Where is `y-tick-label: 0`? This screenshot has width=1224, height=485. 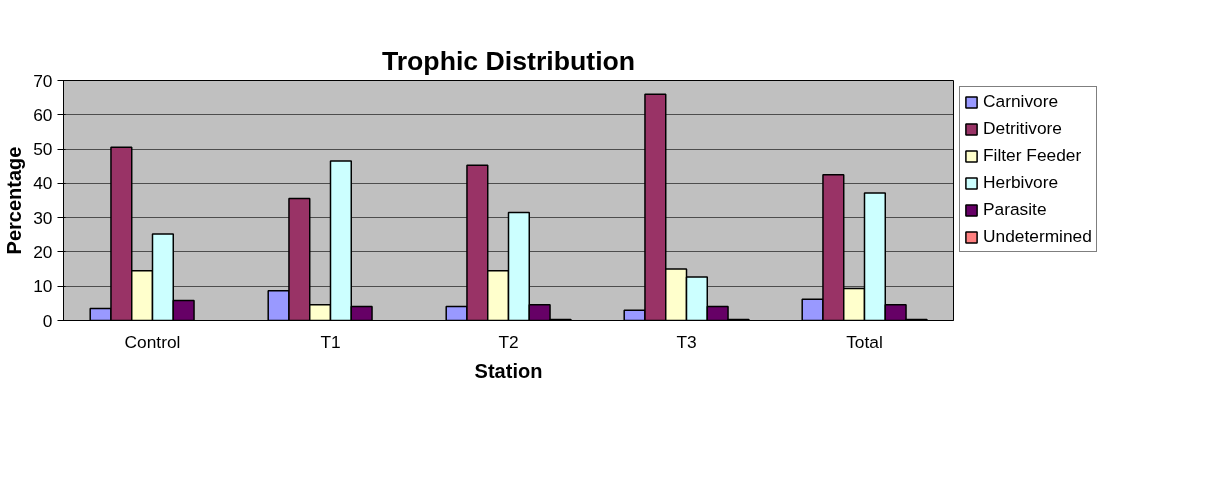
y-tick-label: 0 is located at coordinates (47, 320).